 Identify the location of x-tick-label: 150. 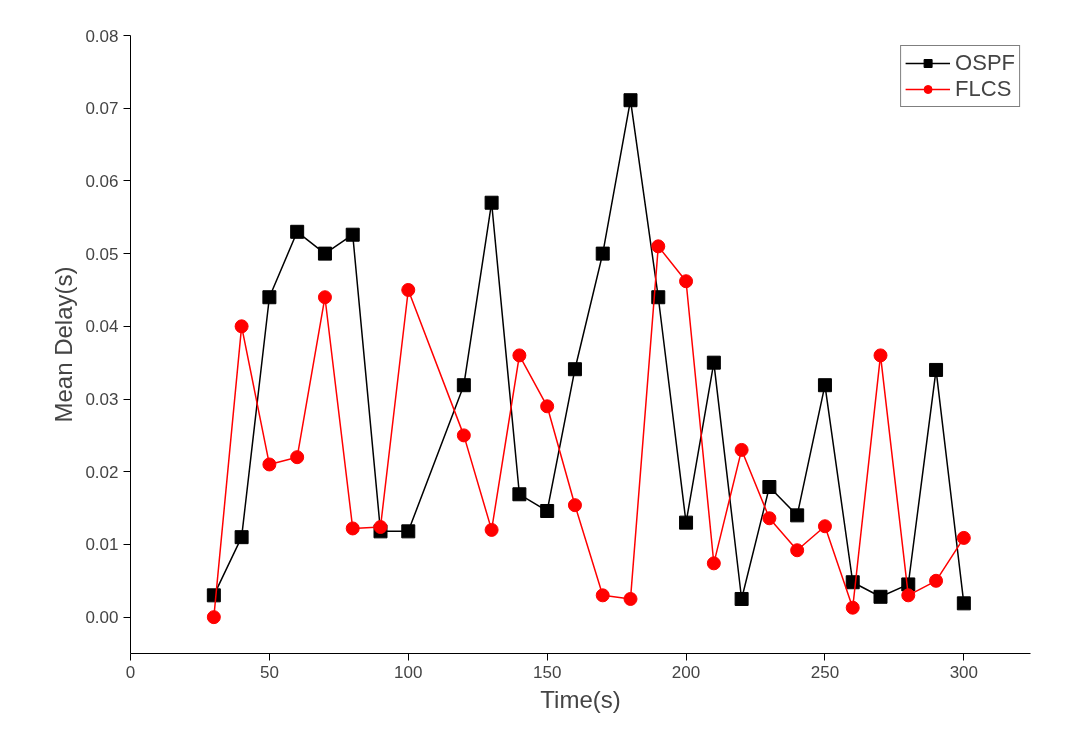
(547, 672).